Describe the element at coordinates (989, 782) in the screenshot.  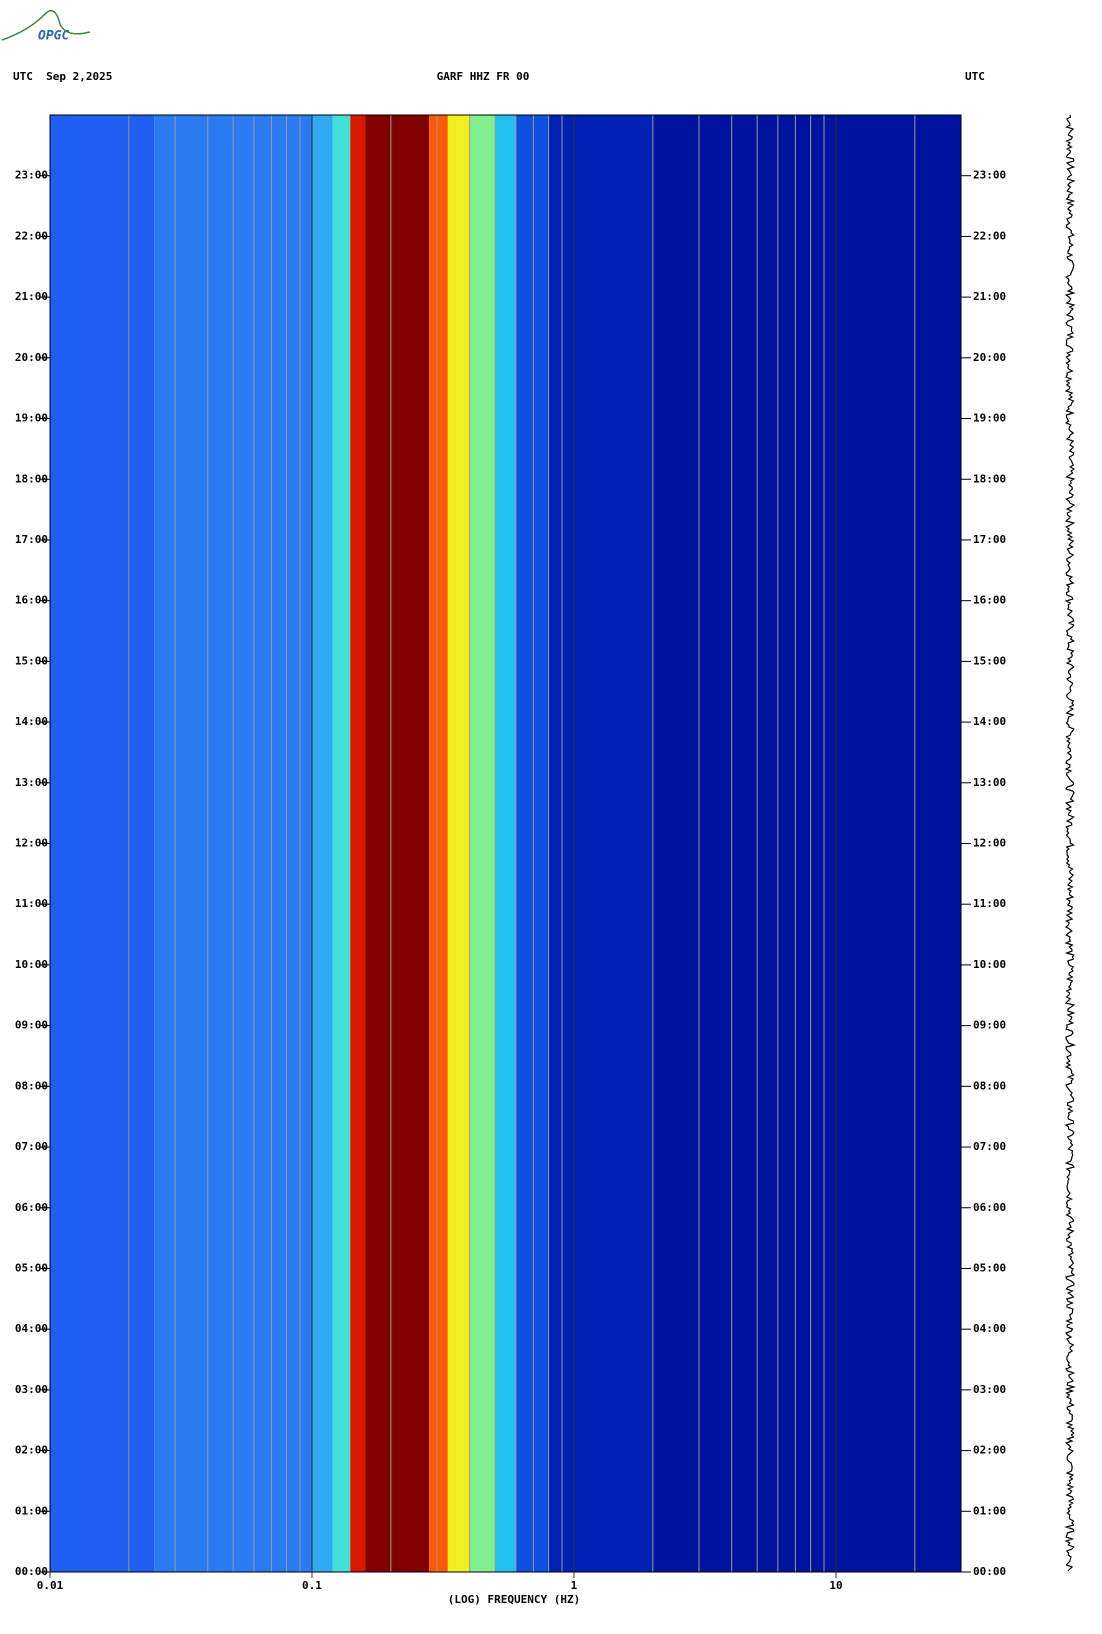
I see `y-tick-label-right: 13:00` at that location.